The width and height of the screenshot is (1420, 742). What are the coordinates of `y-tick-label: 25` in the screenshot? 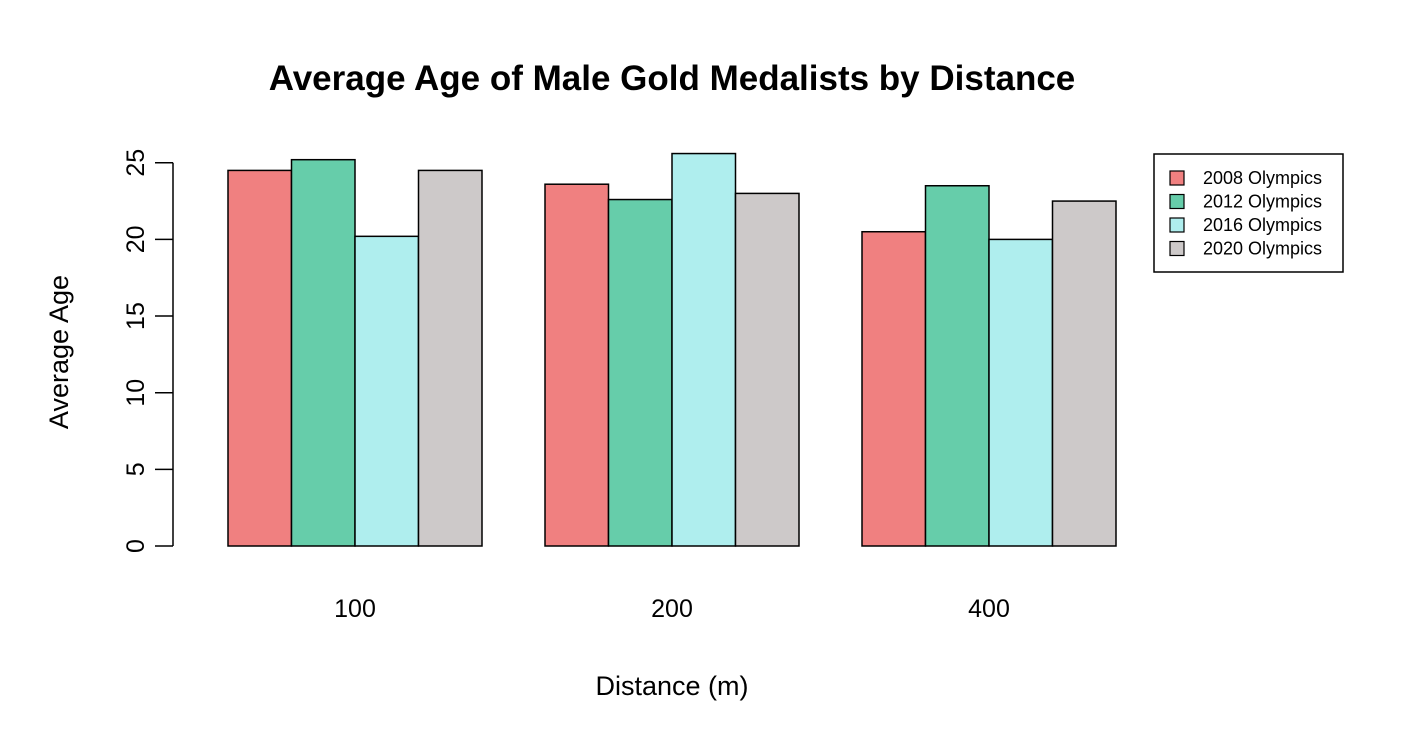 It's located at (136, 163).